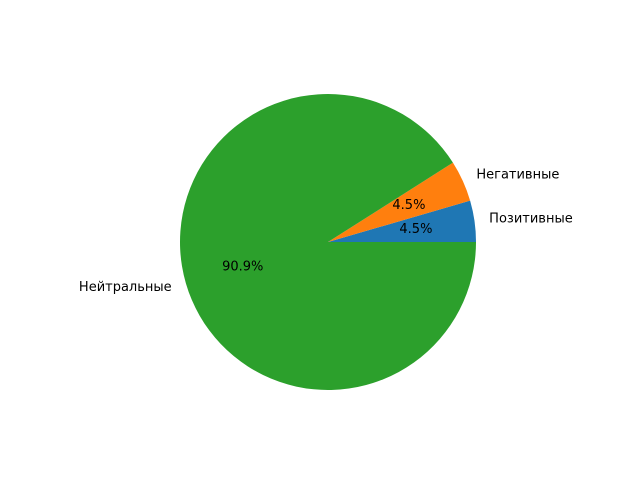 Image resolution: width=640 pixels, height=480 pixels. I want to click on slice-percent-1: 4.5%, so click(415, 229).